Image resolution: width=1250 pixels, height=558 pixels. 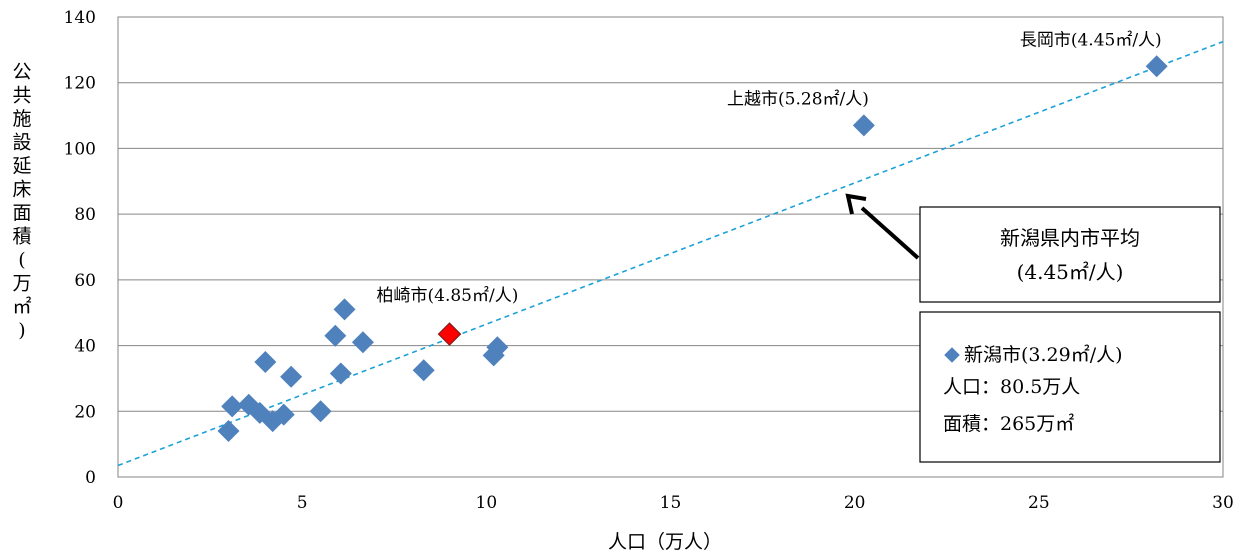 I want to click on y-axis-title-char: 施, so click(x=21, y=119).